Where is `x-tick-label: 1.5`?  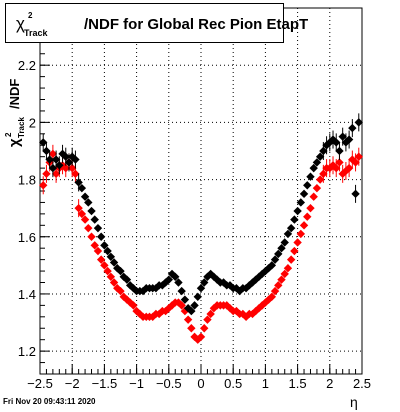
x-tick-label: 1.5 is located at coordinates (298, 383).